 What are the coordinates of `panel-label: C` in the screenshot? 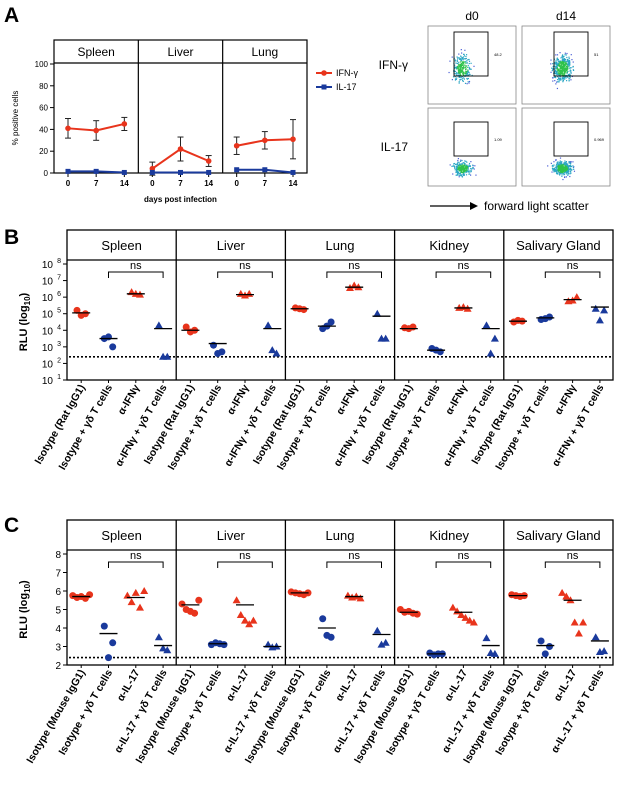 It's located at (11, 525).